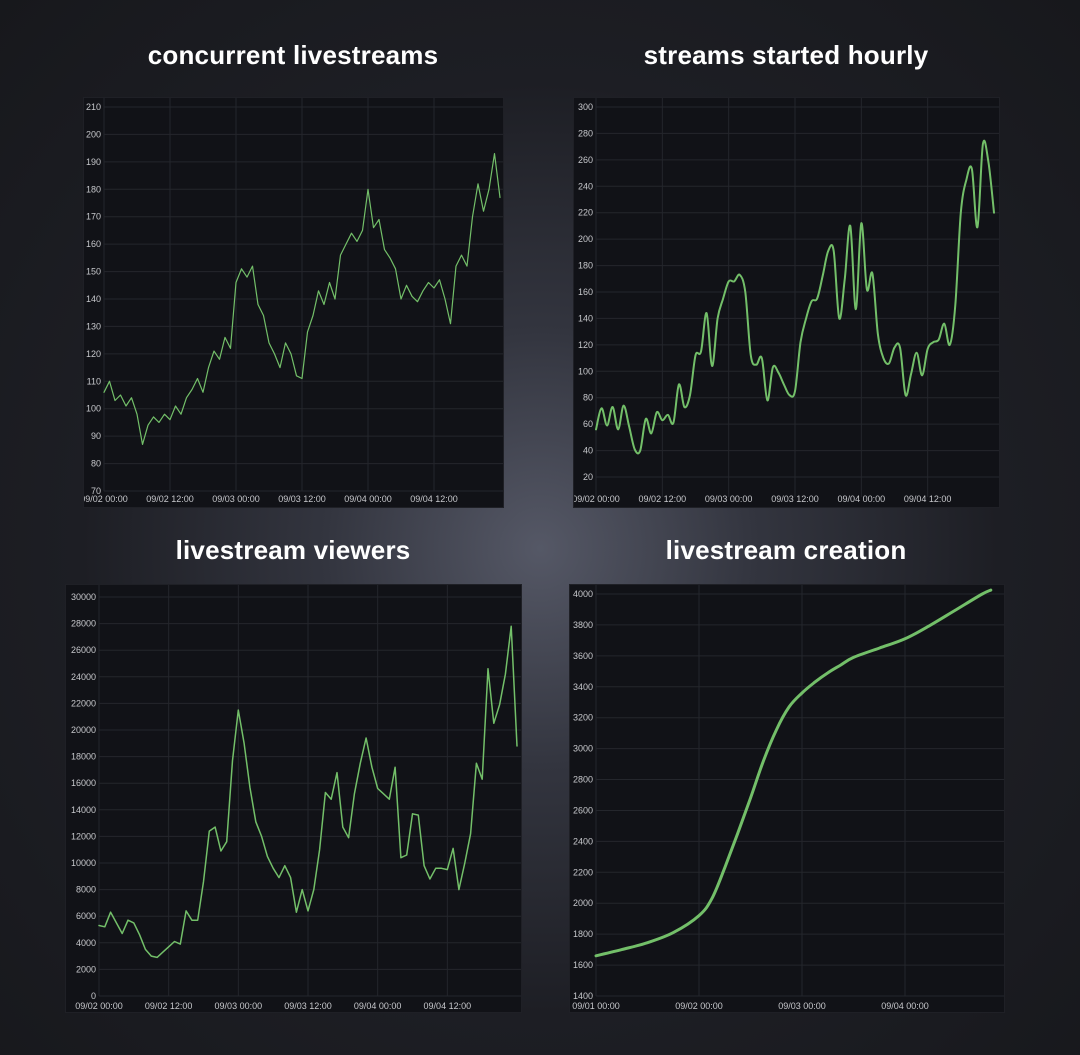  What do you see at coordinates (583, 810) in the screenshot?
I see `y-tick-label: 2600` at bounding box center [583, 810].